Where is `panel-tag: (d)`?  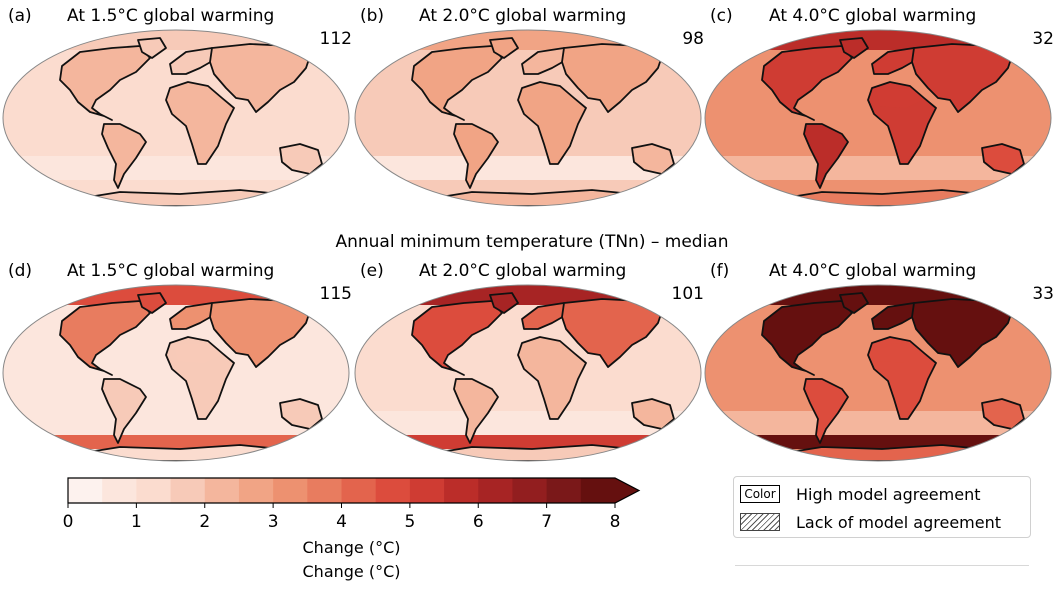
panel-tag: (d) is located at coordinates (20, 271).